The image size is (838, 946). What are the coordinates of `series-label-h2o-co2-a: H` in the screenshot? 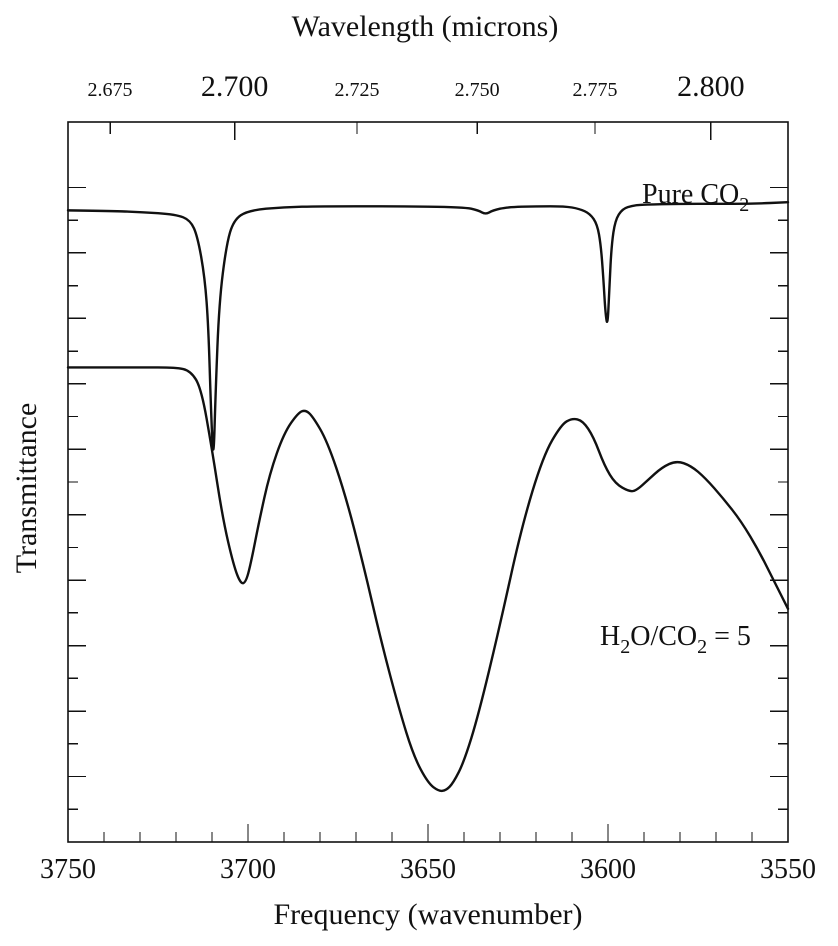 It's located at (610, 636).